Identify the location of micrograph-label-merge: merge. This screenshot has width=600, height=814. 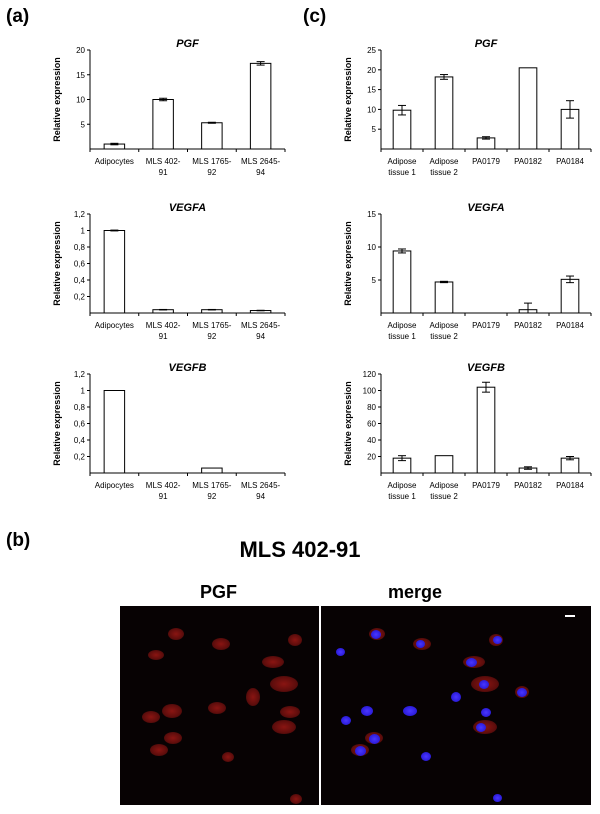
(415, 592).